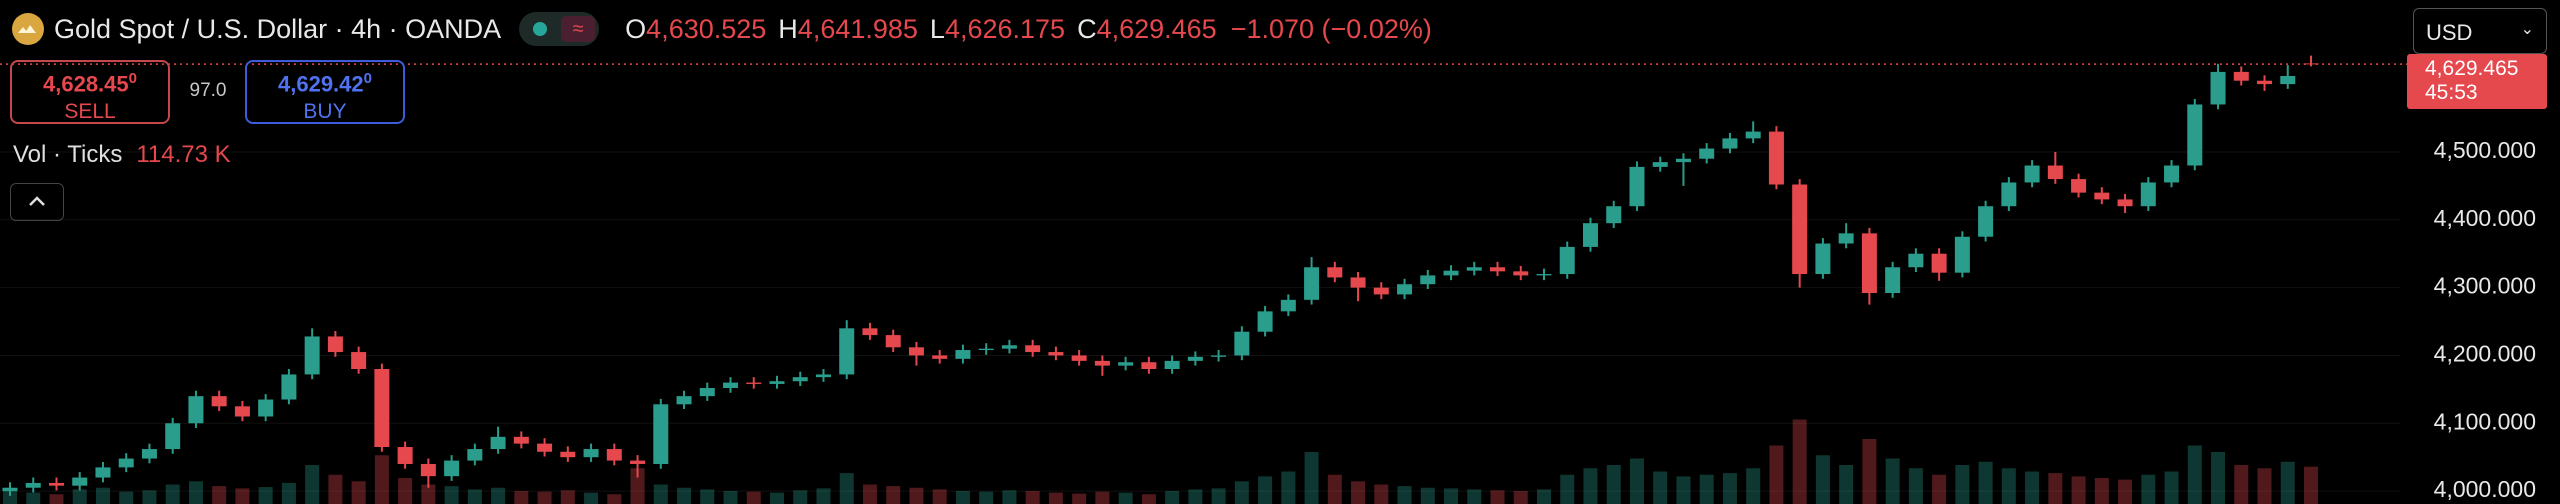  I want to click on collapse-button, so click(37, 202).